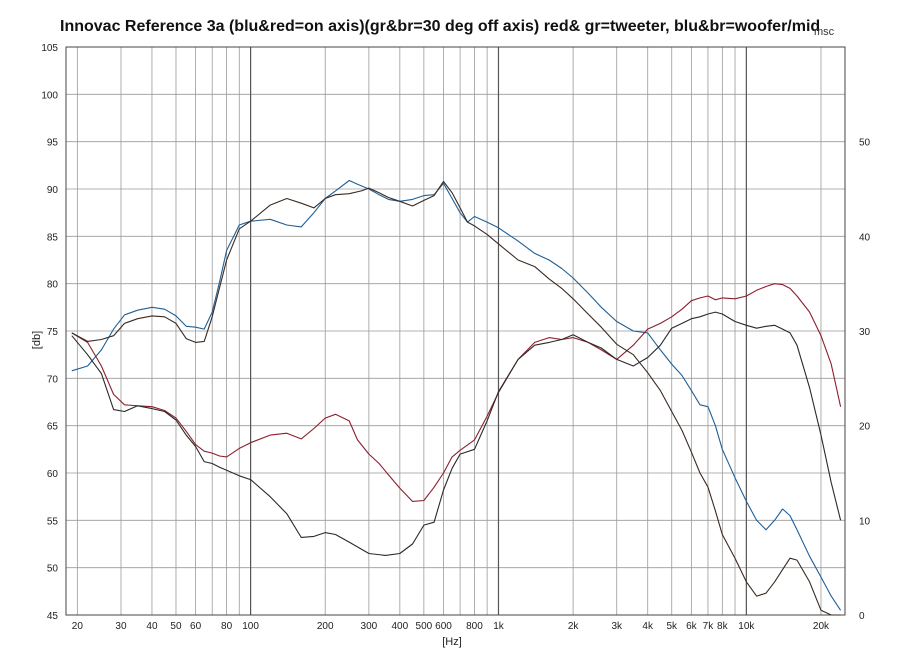 This screenshot has width=900, height=670. Describe the element at coordinates (49, 48) in the screenshot. I see `y-tick-label: 105` at that location.